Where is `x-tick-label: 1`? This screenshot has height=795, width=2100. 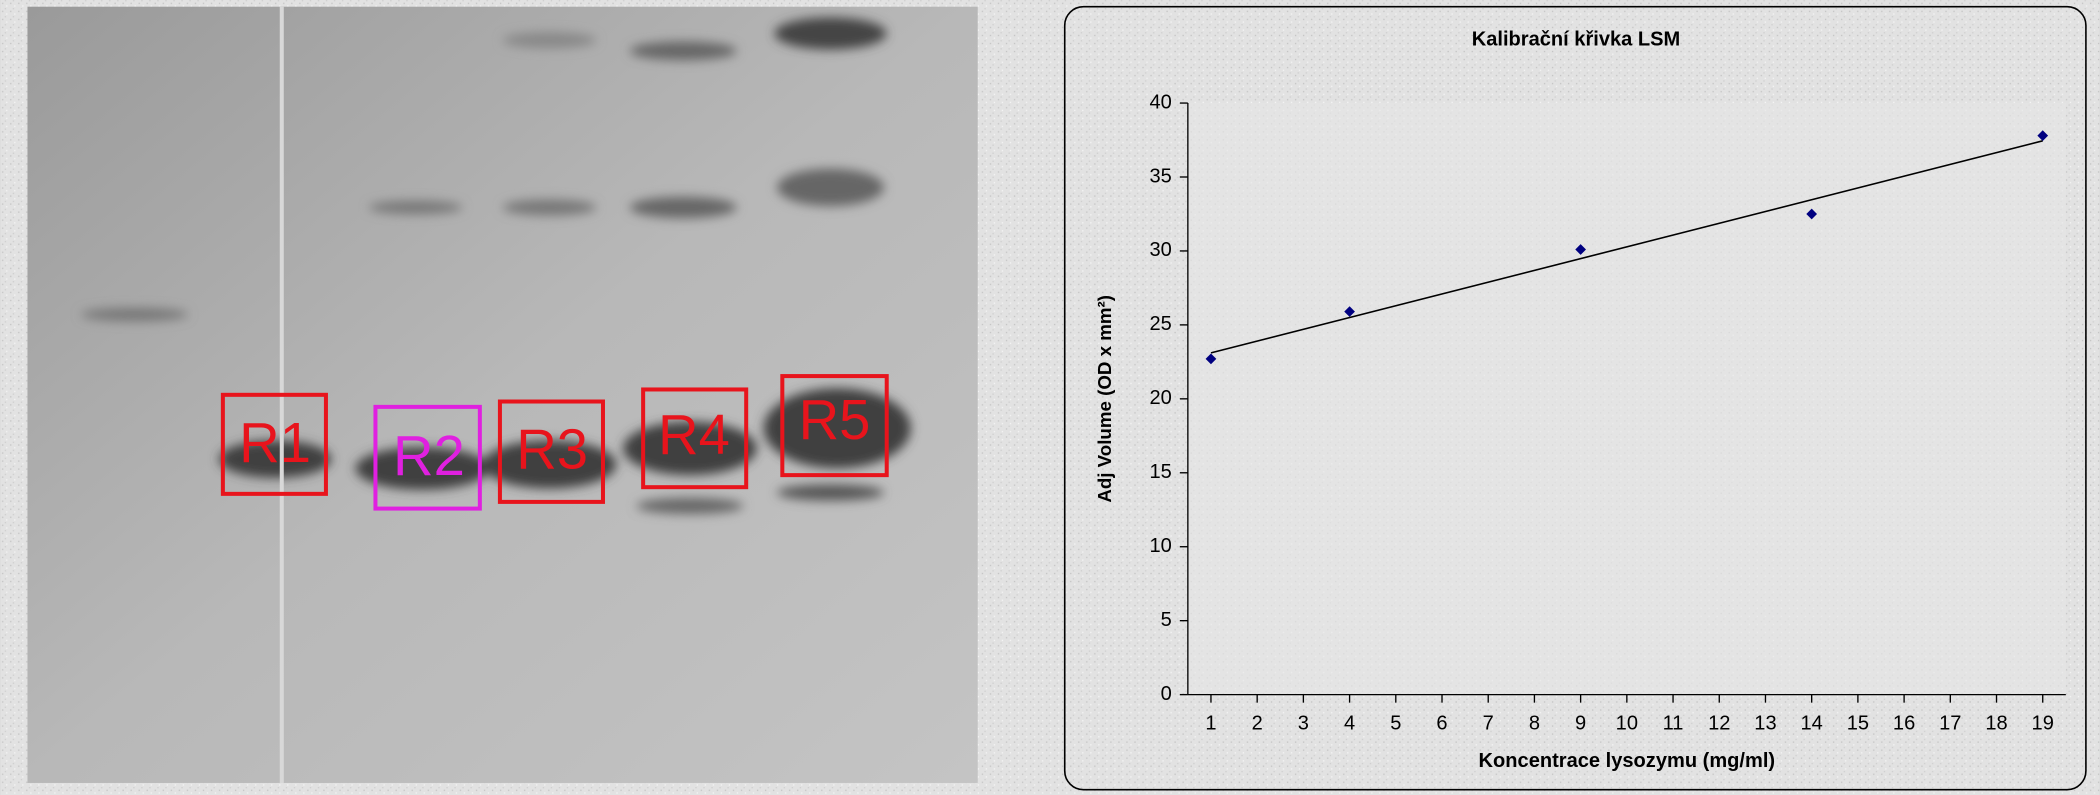 x-tick-label: 1 is located at coordinates (1210, 723).